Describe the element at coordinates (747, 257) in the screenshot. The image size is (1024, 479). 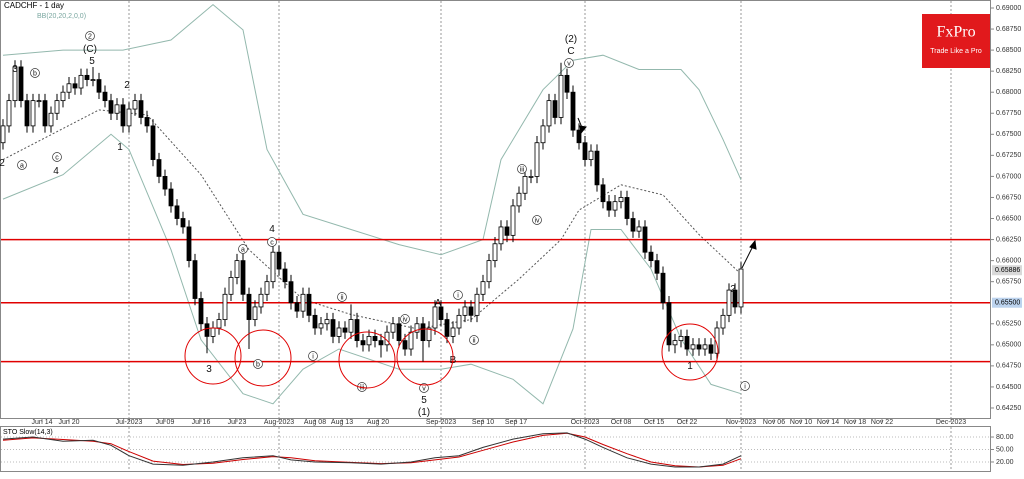
I see `arrow` at that location.